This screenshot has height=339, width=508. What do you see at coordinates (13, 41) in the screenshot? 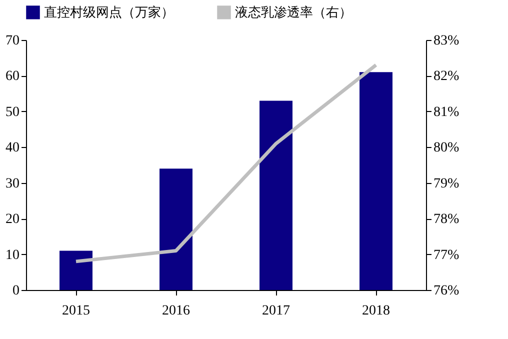
I see `y-tick-label: 70` at bounding box center [13, 41].